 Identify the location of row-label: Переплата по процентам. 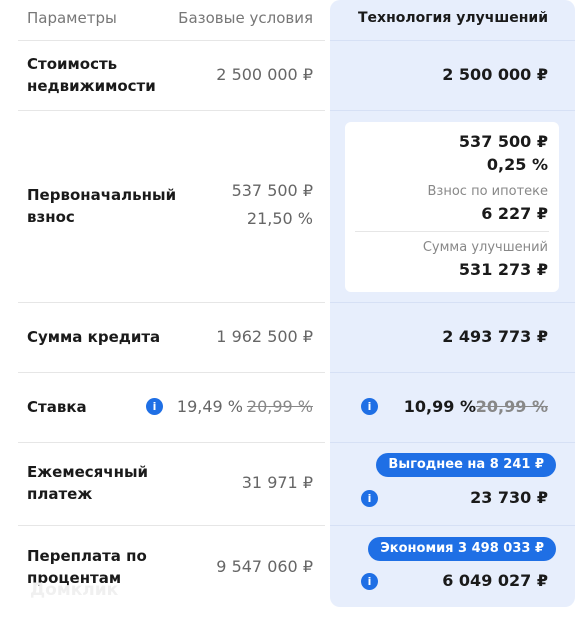
(87, 567).